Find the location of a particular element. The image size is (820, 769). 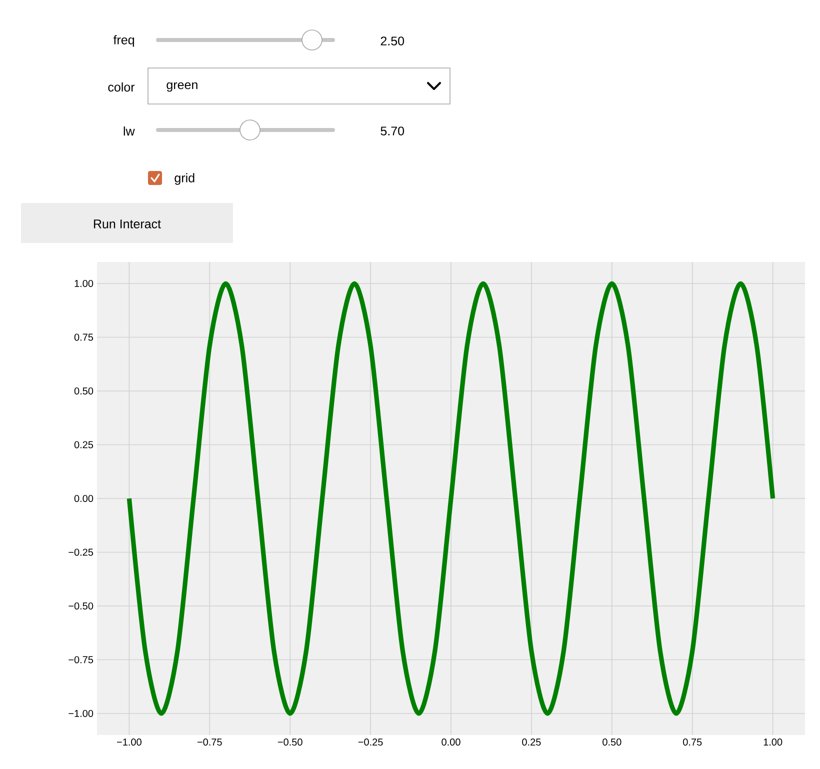

x-tick-label: −0.75 is located at coordinates (209, 742).